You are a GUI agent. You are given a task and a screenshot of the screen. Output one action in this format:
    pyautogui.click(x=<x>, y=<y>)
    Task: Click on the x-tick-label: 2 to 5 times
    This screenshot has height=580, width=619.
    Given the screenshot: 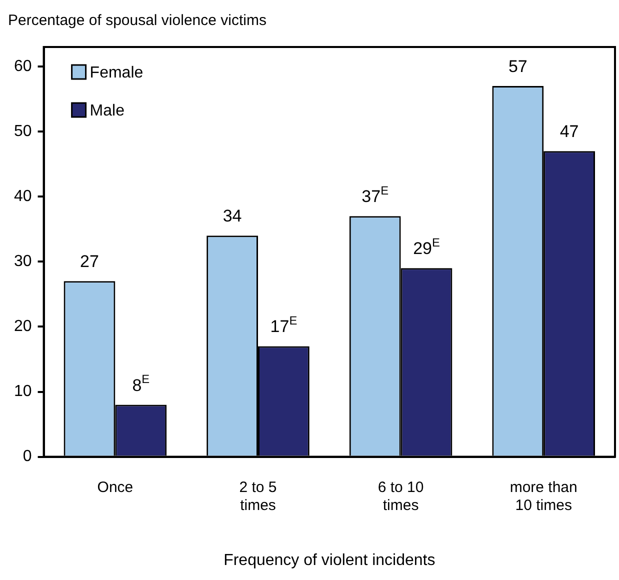 What is the action you would take?
    pyautogui.click(x=258, y=496)
    